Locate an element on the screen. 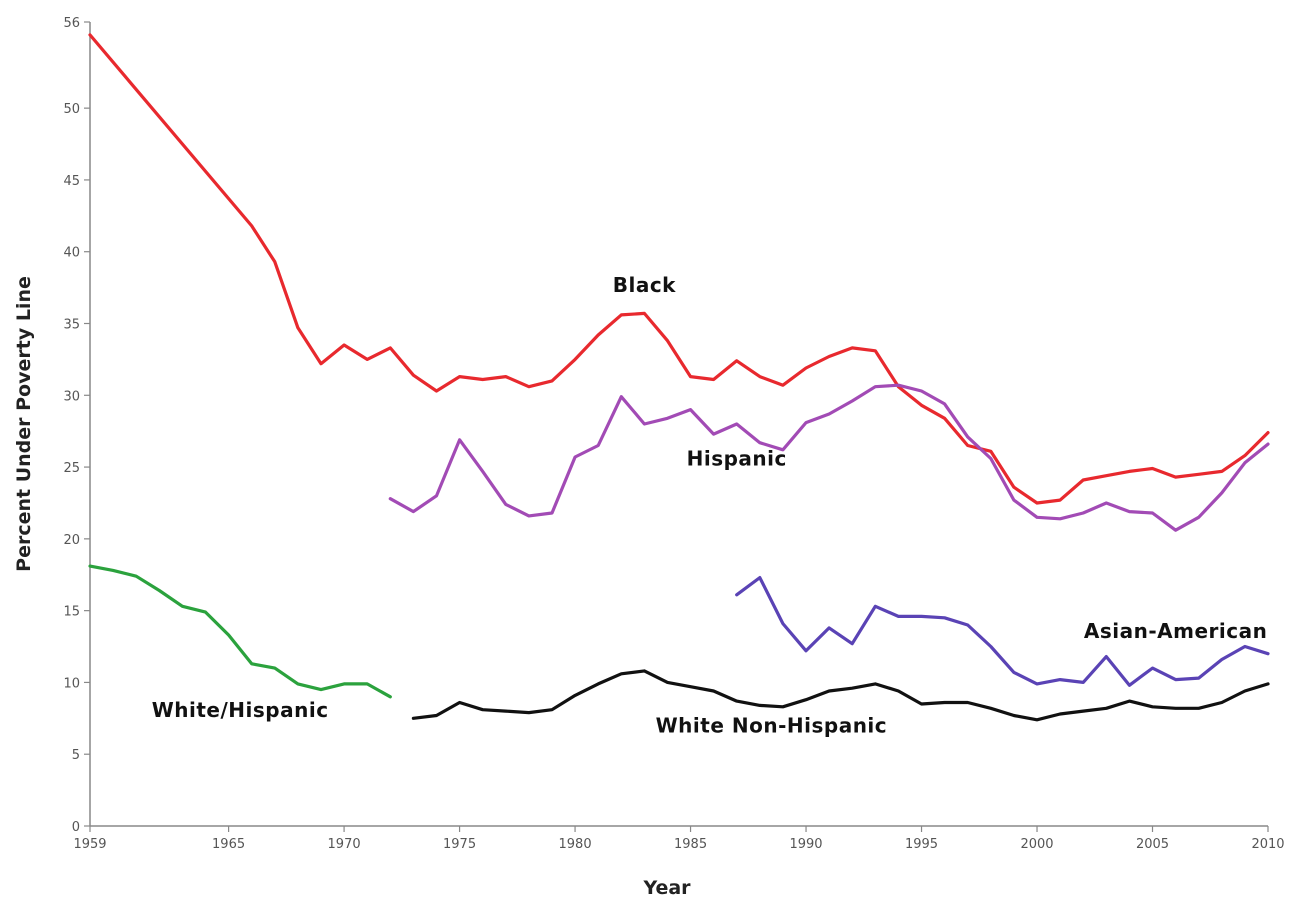 This screenshot has width=1299, height=910. x-axis-title: Year is located at coordinates (666, 888).